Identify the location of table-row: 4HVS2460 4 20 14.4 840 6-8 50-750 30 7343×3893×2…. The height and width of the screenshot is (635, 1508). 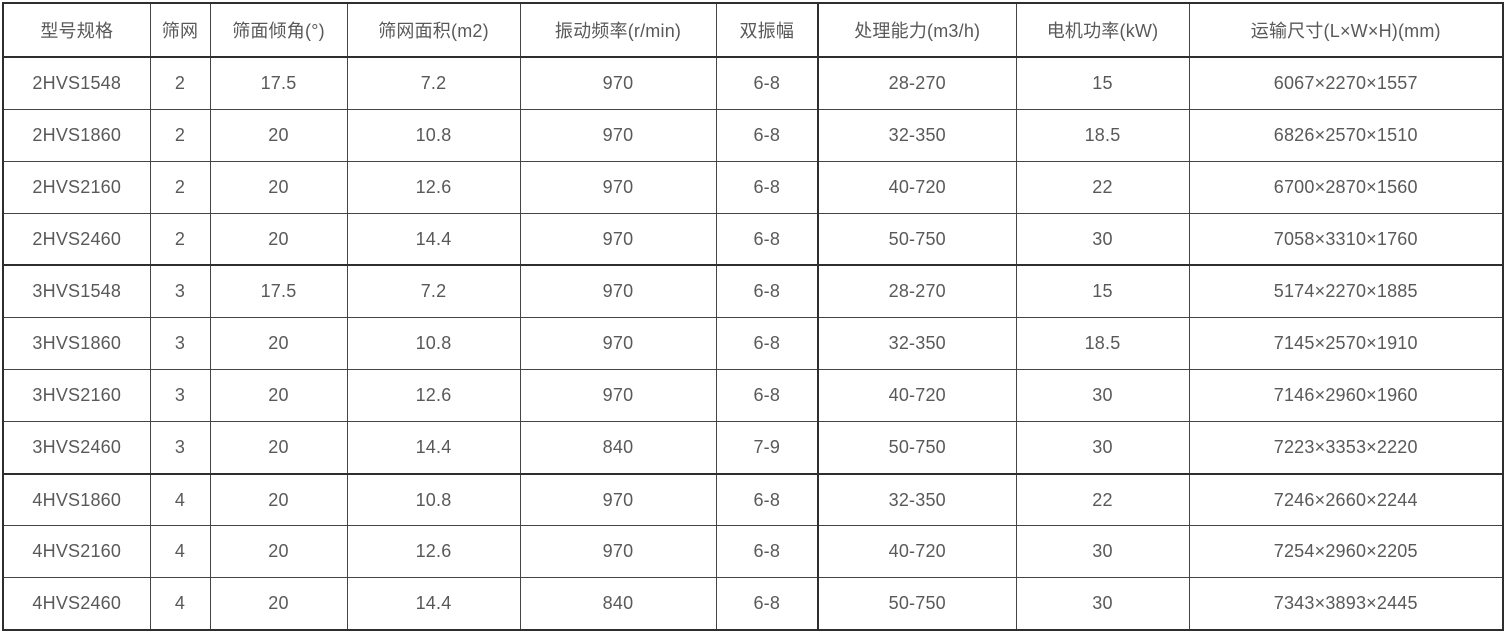
(753, 604).